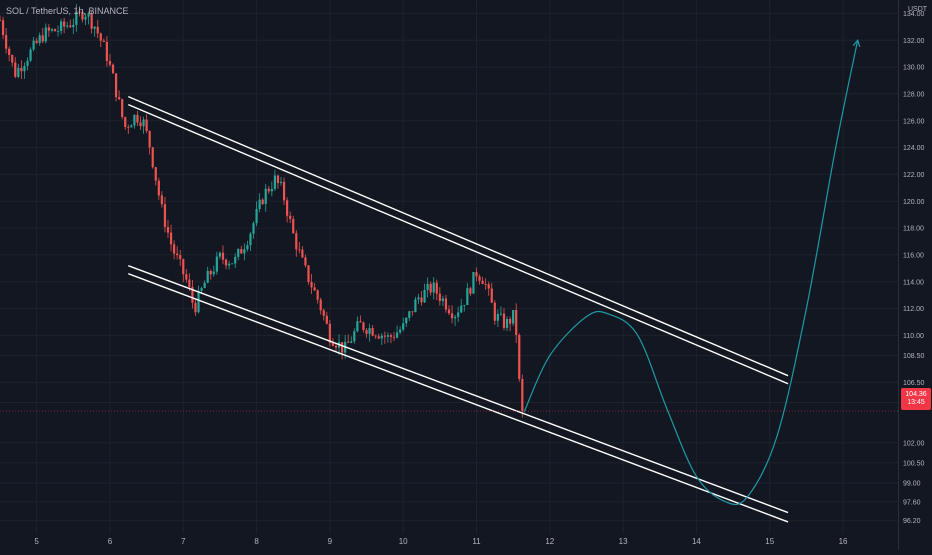 This screenshot has width=932, height=555. Describe the element at coordinates (914, 383) in the screenshot. I see `y-tick-label: 106.50` at that location.